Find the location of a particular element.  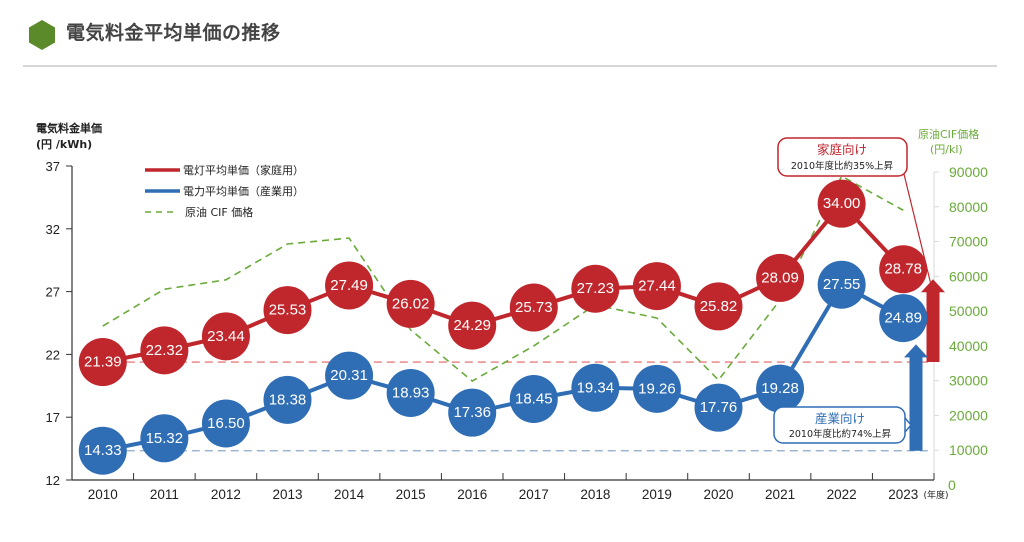

household-point: 27.49 is located at coordinates (349, 285).